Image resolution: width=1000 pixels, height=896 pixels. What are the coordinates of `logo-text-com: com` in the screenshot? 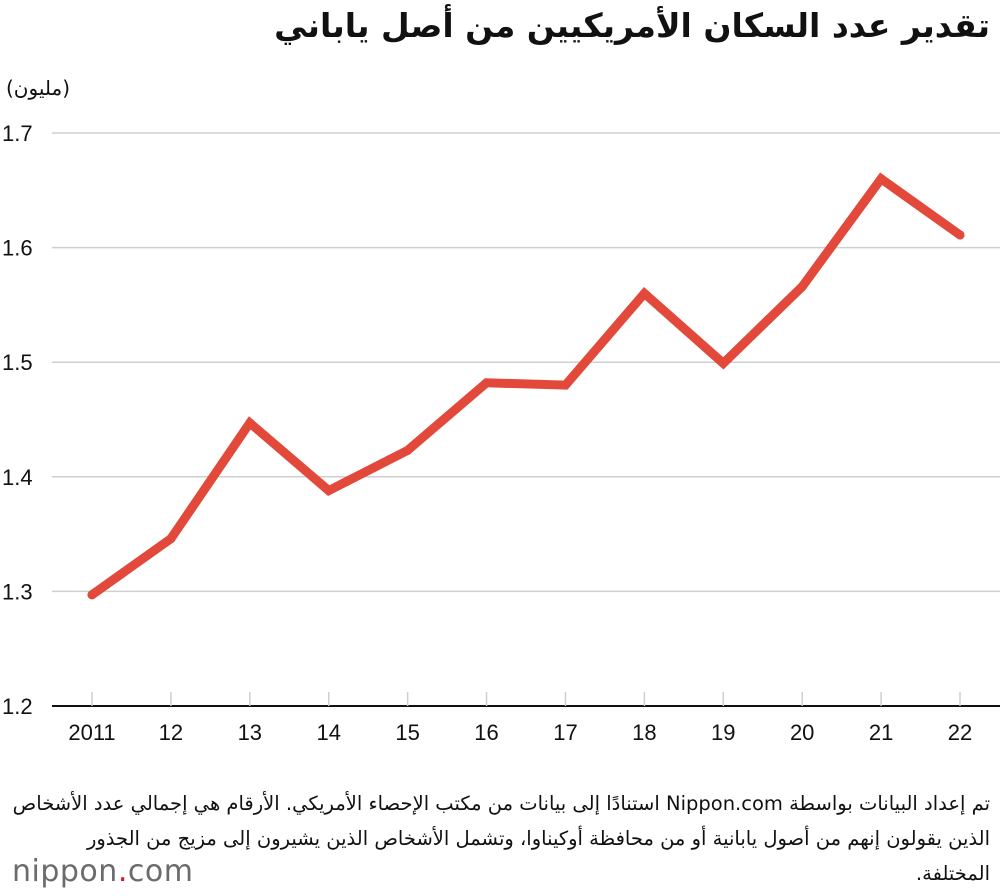 It's located at (160, 871).